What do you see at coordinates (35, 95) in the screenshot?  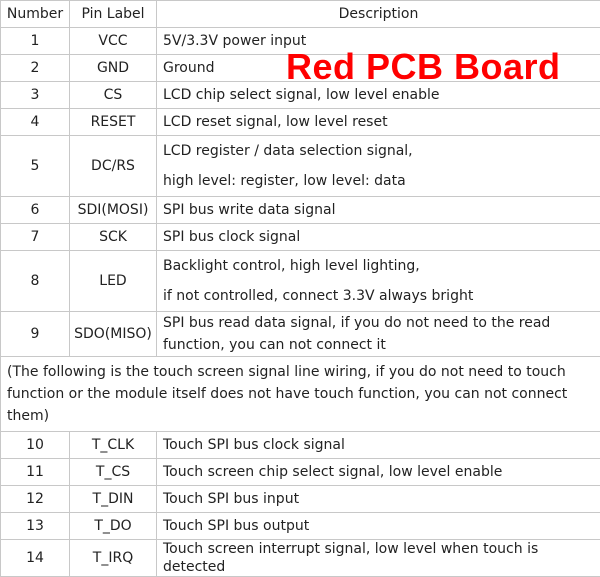 I see `pin-number: 3` at bounding box center [35, 95].